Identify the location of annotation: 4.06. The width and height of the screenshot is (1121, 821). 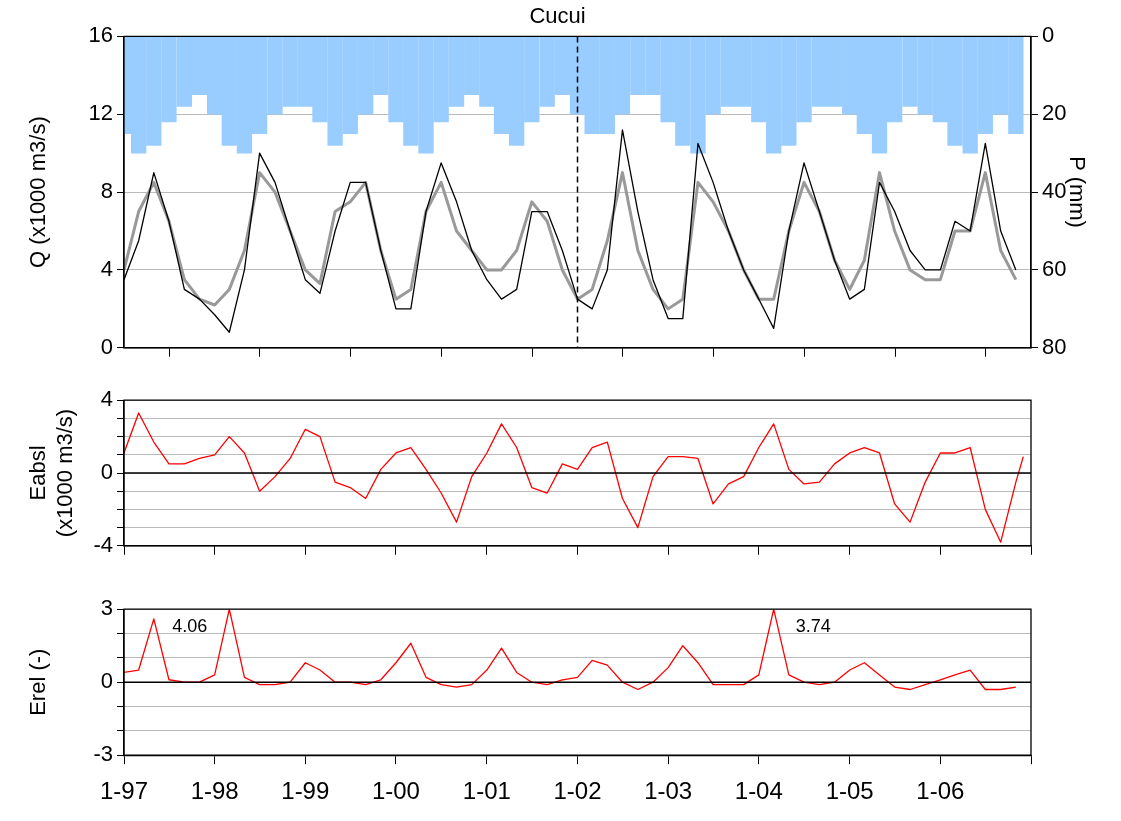
(190, 626).